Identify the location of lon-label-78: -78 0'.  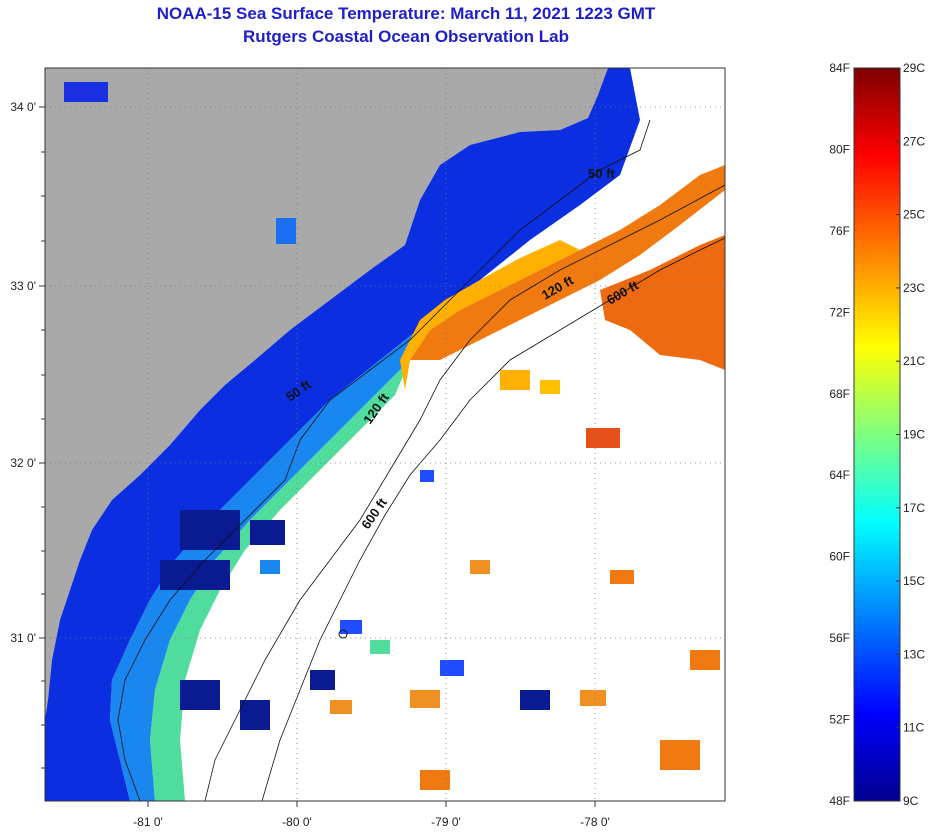
(595, 822).